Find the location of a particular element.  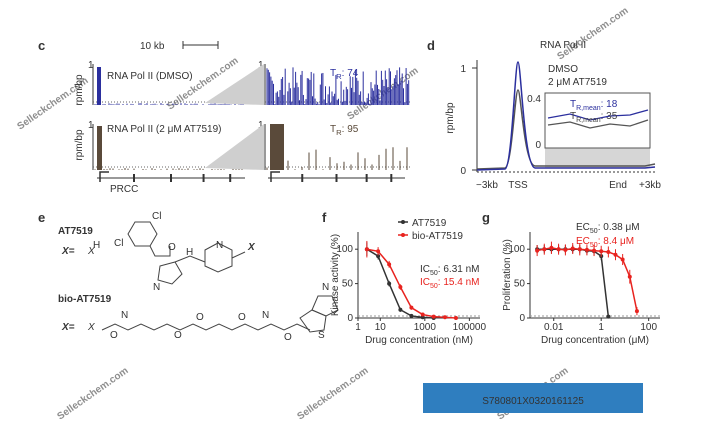

label: Proliferation (%) is located at coordinates (507, 275).